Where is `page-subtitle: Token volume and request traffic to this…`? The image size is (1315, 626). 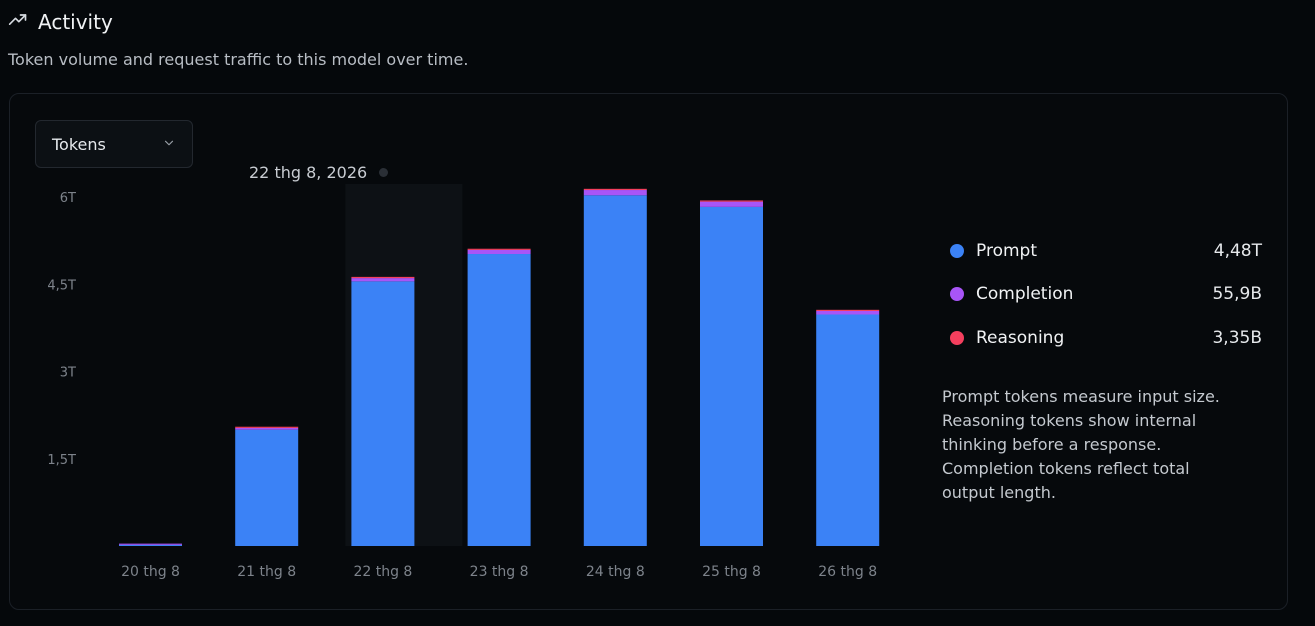 page-subtitle: Token volume and request traffic to this… is located at coordinates (238, 59).